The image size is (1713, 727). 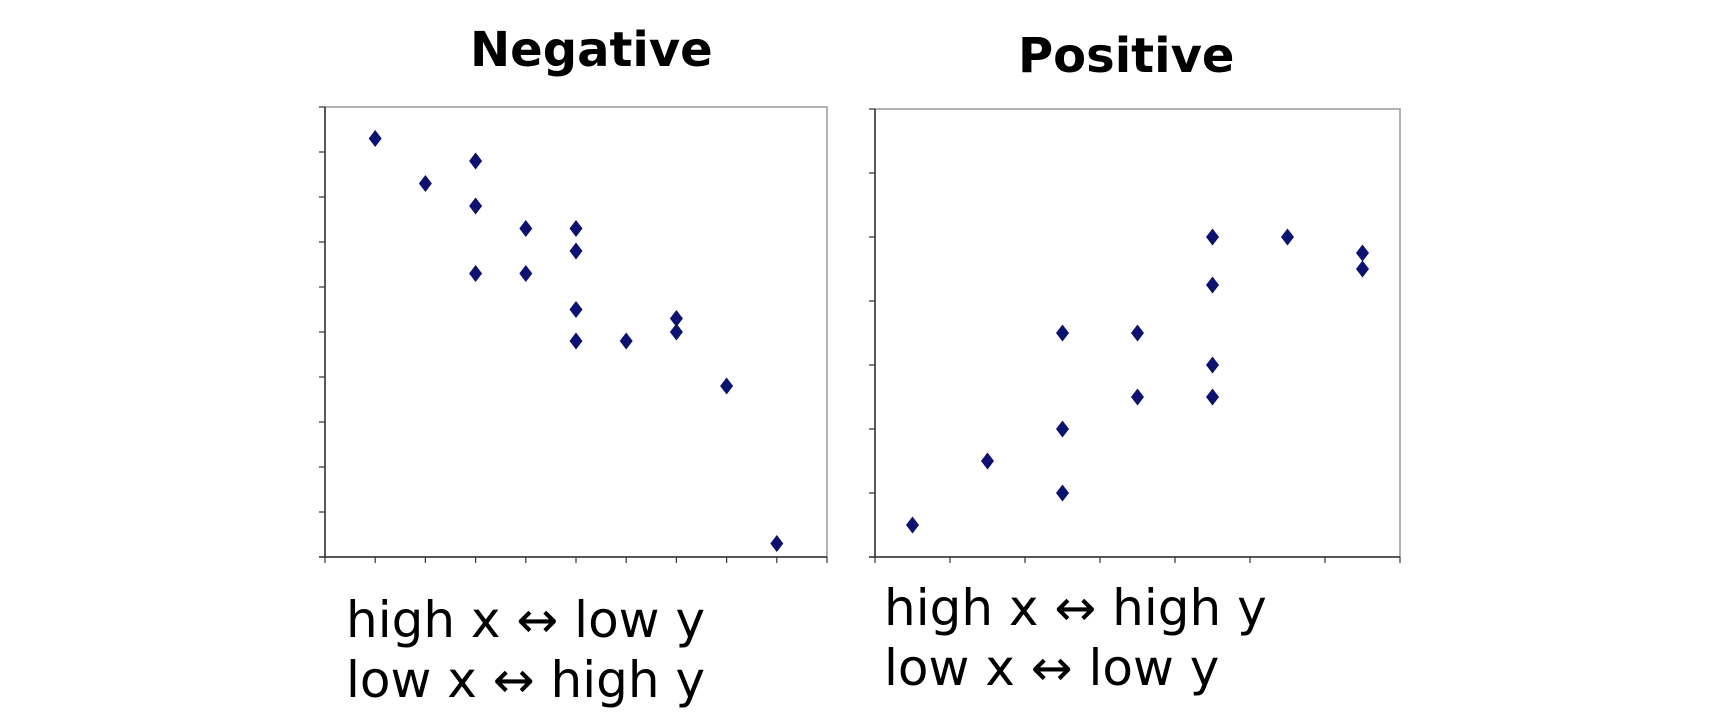 What do you see at coordinates (1075, 608) in the screenshot?
I see `caption-line: high x ↔ high y` at bounding box center [1075, 608].